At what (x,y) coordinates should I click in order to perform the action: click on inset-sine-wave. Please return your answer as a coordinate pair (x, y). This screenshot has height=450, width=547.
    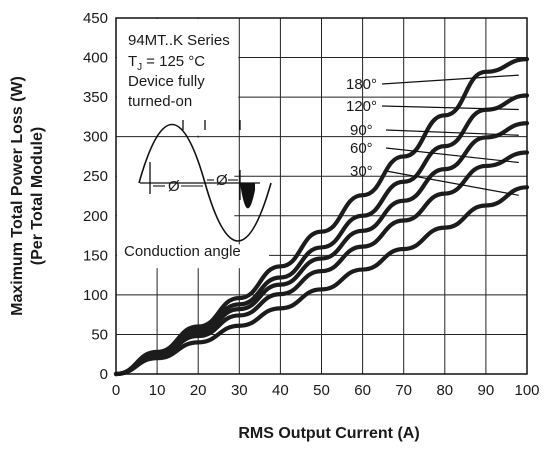
    Looking at the image, I should click on (205, 182).